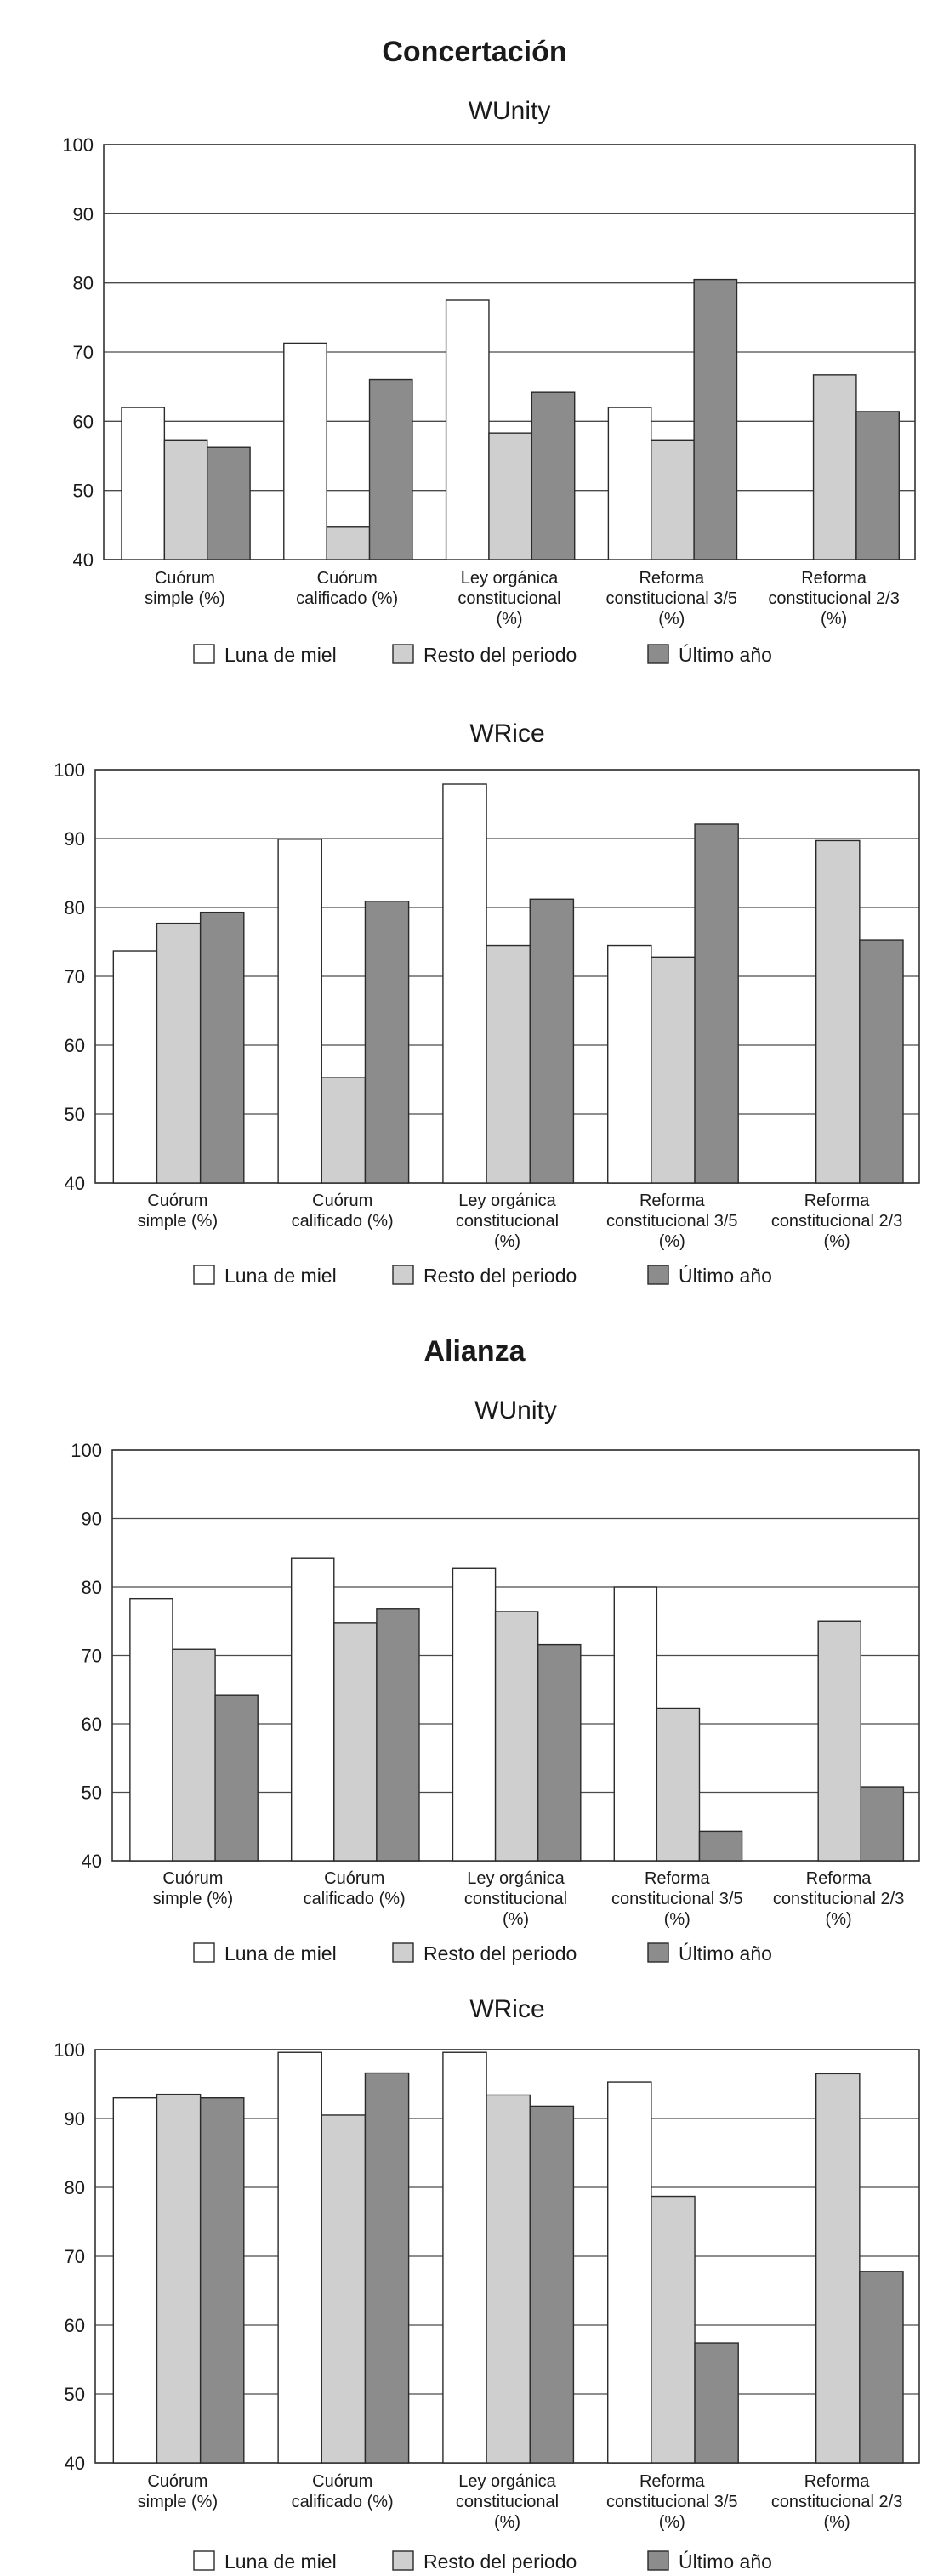  Describe the element at coordinates (280, 655) in the screenshot. I see `legend-label-s1-c1-1: Luna de miel` at that location.